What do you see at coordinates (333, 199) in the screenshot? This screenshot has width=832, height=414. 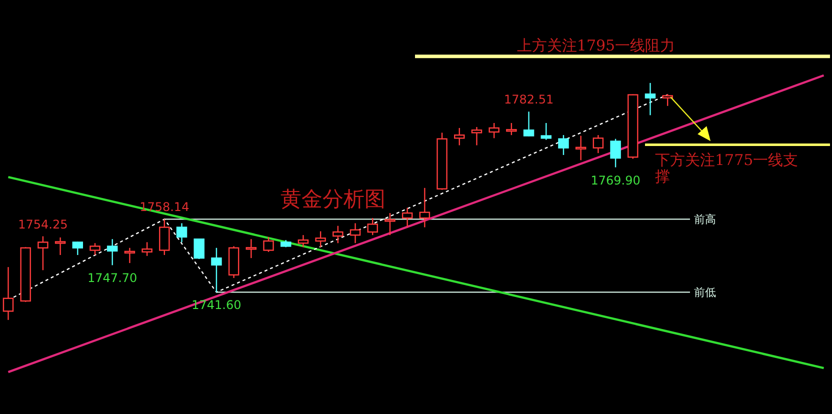 I see `text: 黄金分析图` at bounding box center [333, 199].